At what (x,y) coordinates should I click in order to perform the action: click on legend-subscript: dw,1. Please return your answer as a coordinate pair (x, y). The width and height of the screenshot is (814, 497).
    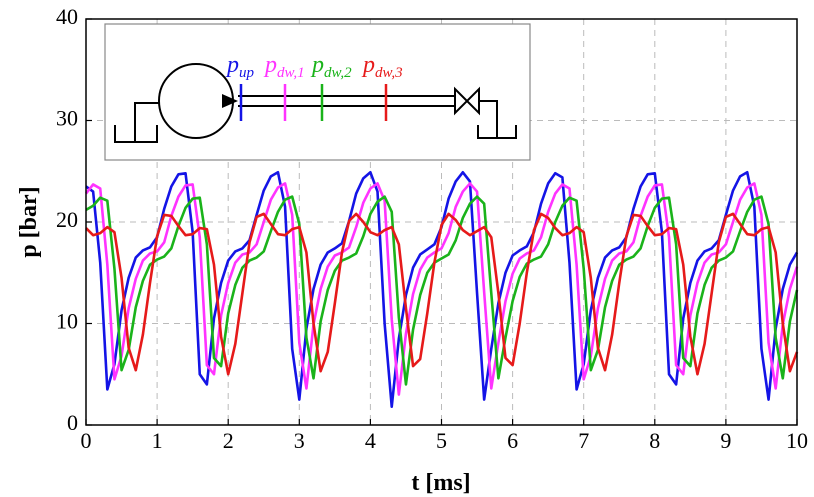
    Looking at the image, I should click on (291, 73).